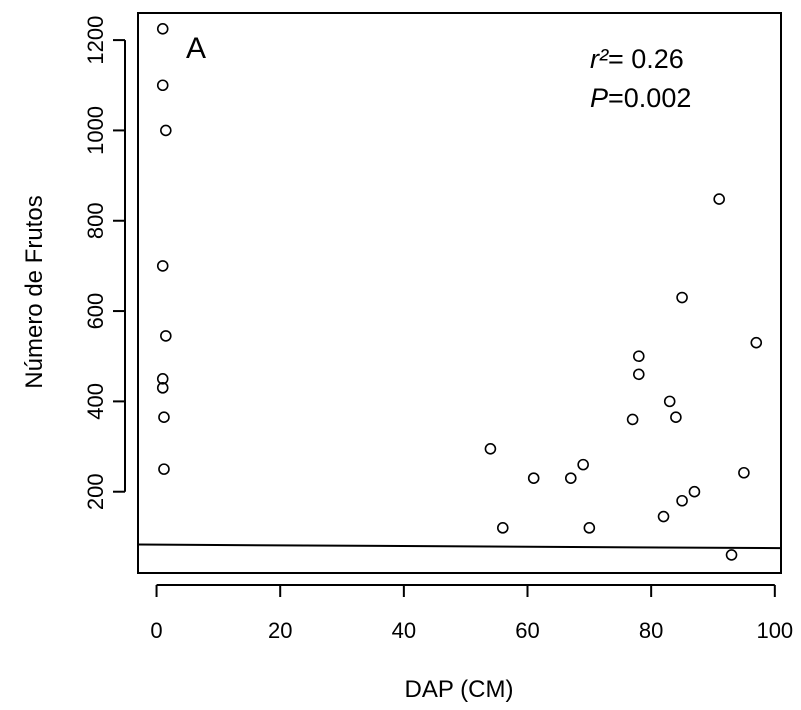  I want to click on r-squared-annotation: r²= 0.26, so click(637, 59).